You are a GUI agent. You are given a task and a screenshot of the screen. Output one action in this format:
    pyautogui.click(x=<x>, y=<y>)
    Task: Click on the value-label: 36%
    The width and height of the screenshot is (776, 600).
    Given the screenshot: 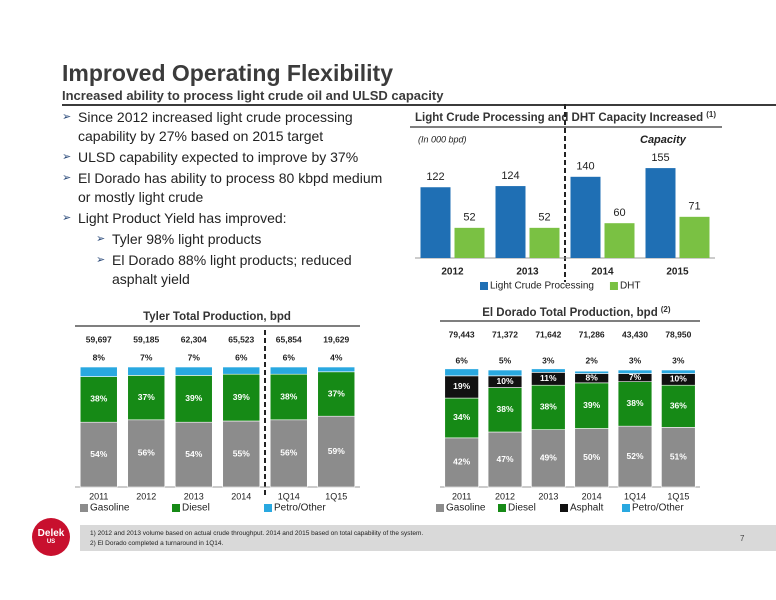 What is the action you would take?
    pyautogui.click(x=678, y=406)
    